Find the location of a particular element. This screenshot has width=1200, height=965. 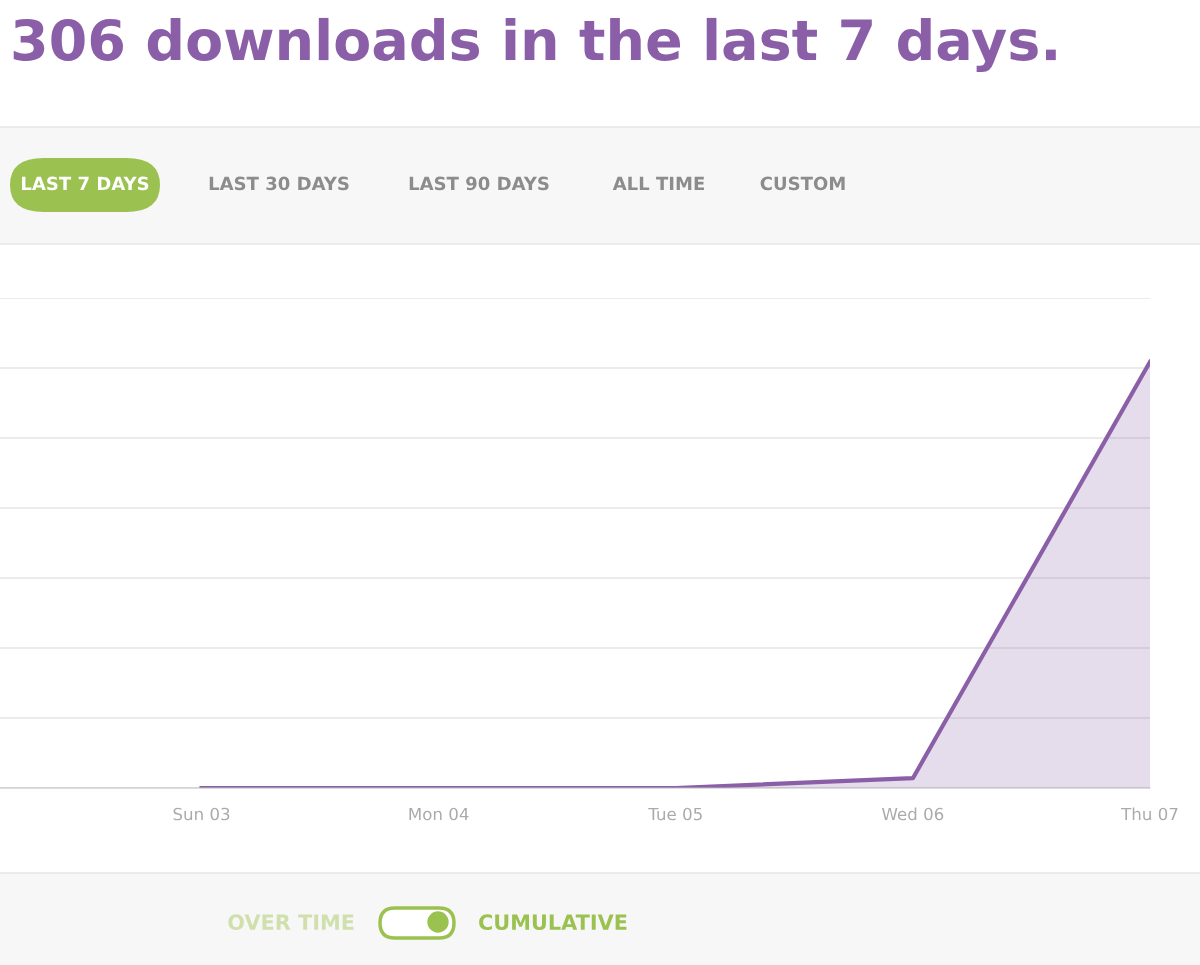

x-tick-label: Mon 04 is located at coordinates (439, 814).